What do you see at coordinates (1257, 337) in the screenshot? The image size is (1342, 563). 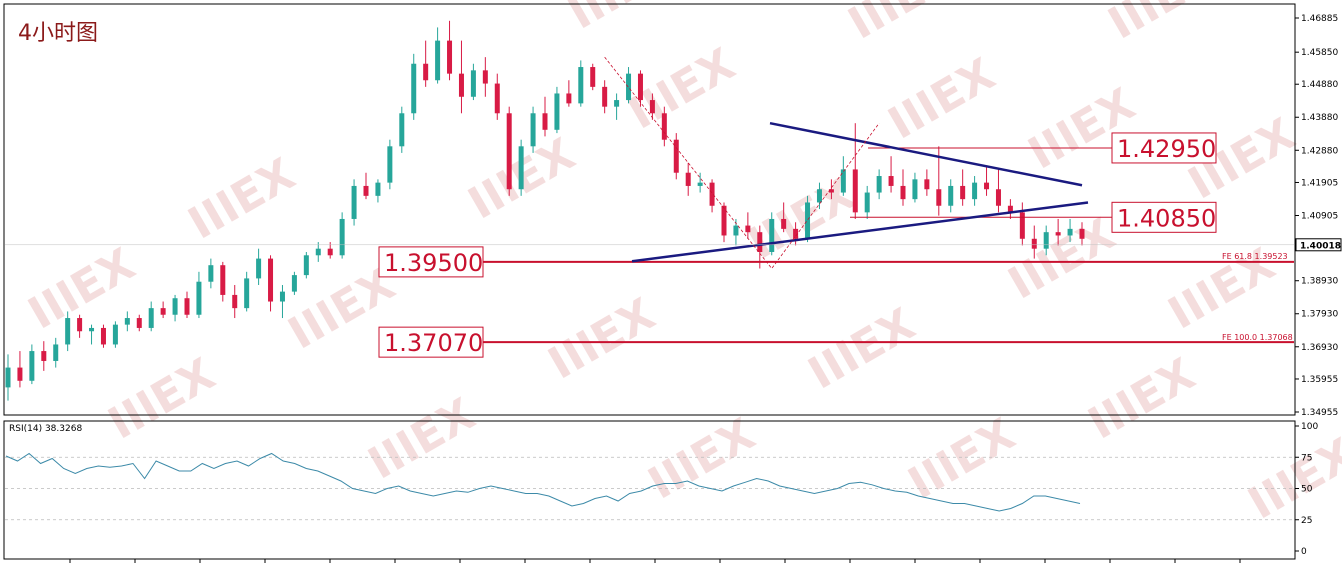 I see `fib-label: FE 100.0 1.37068` at bounding box center [1257, 337].